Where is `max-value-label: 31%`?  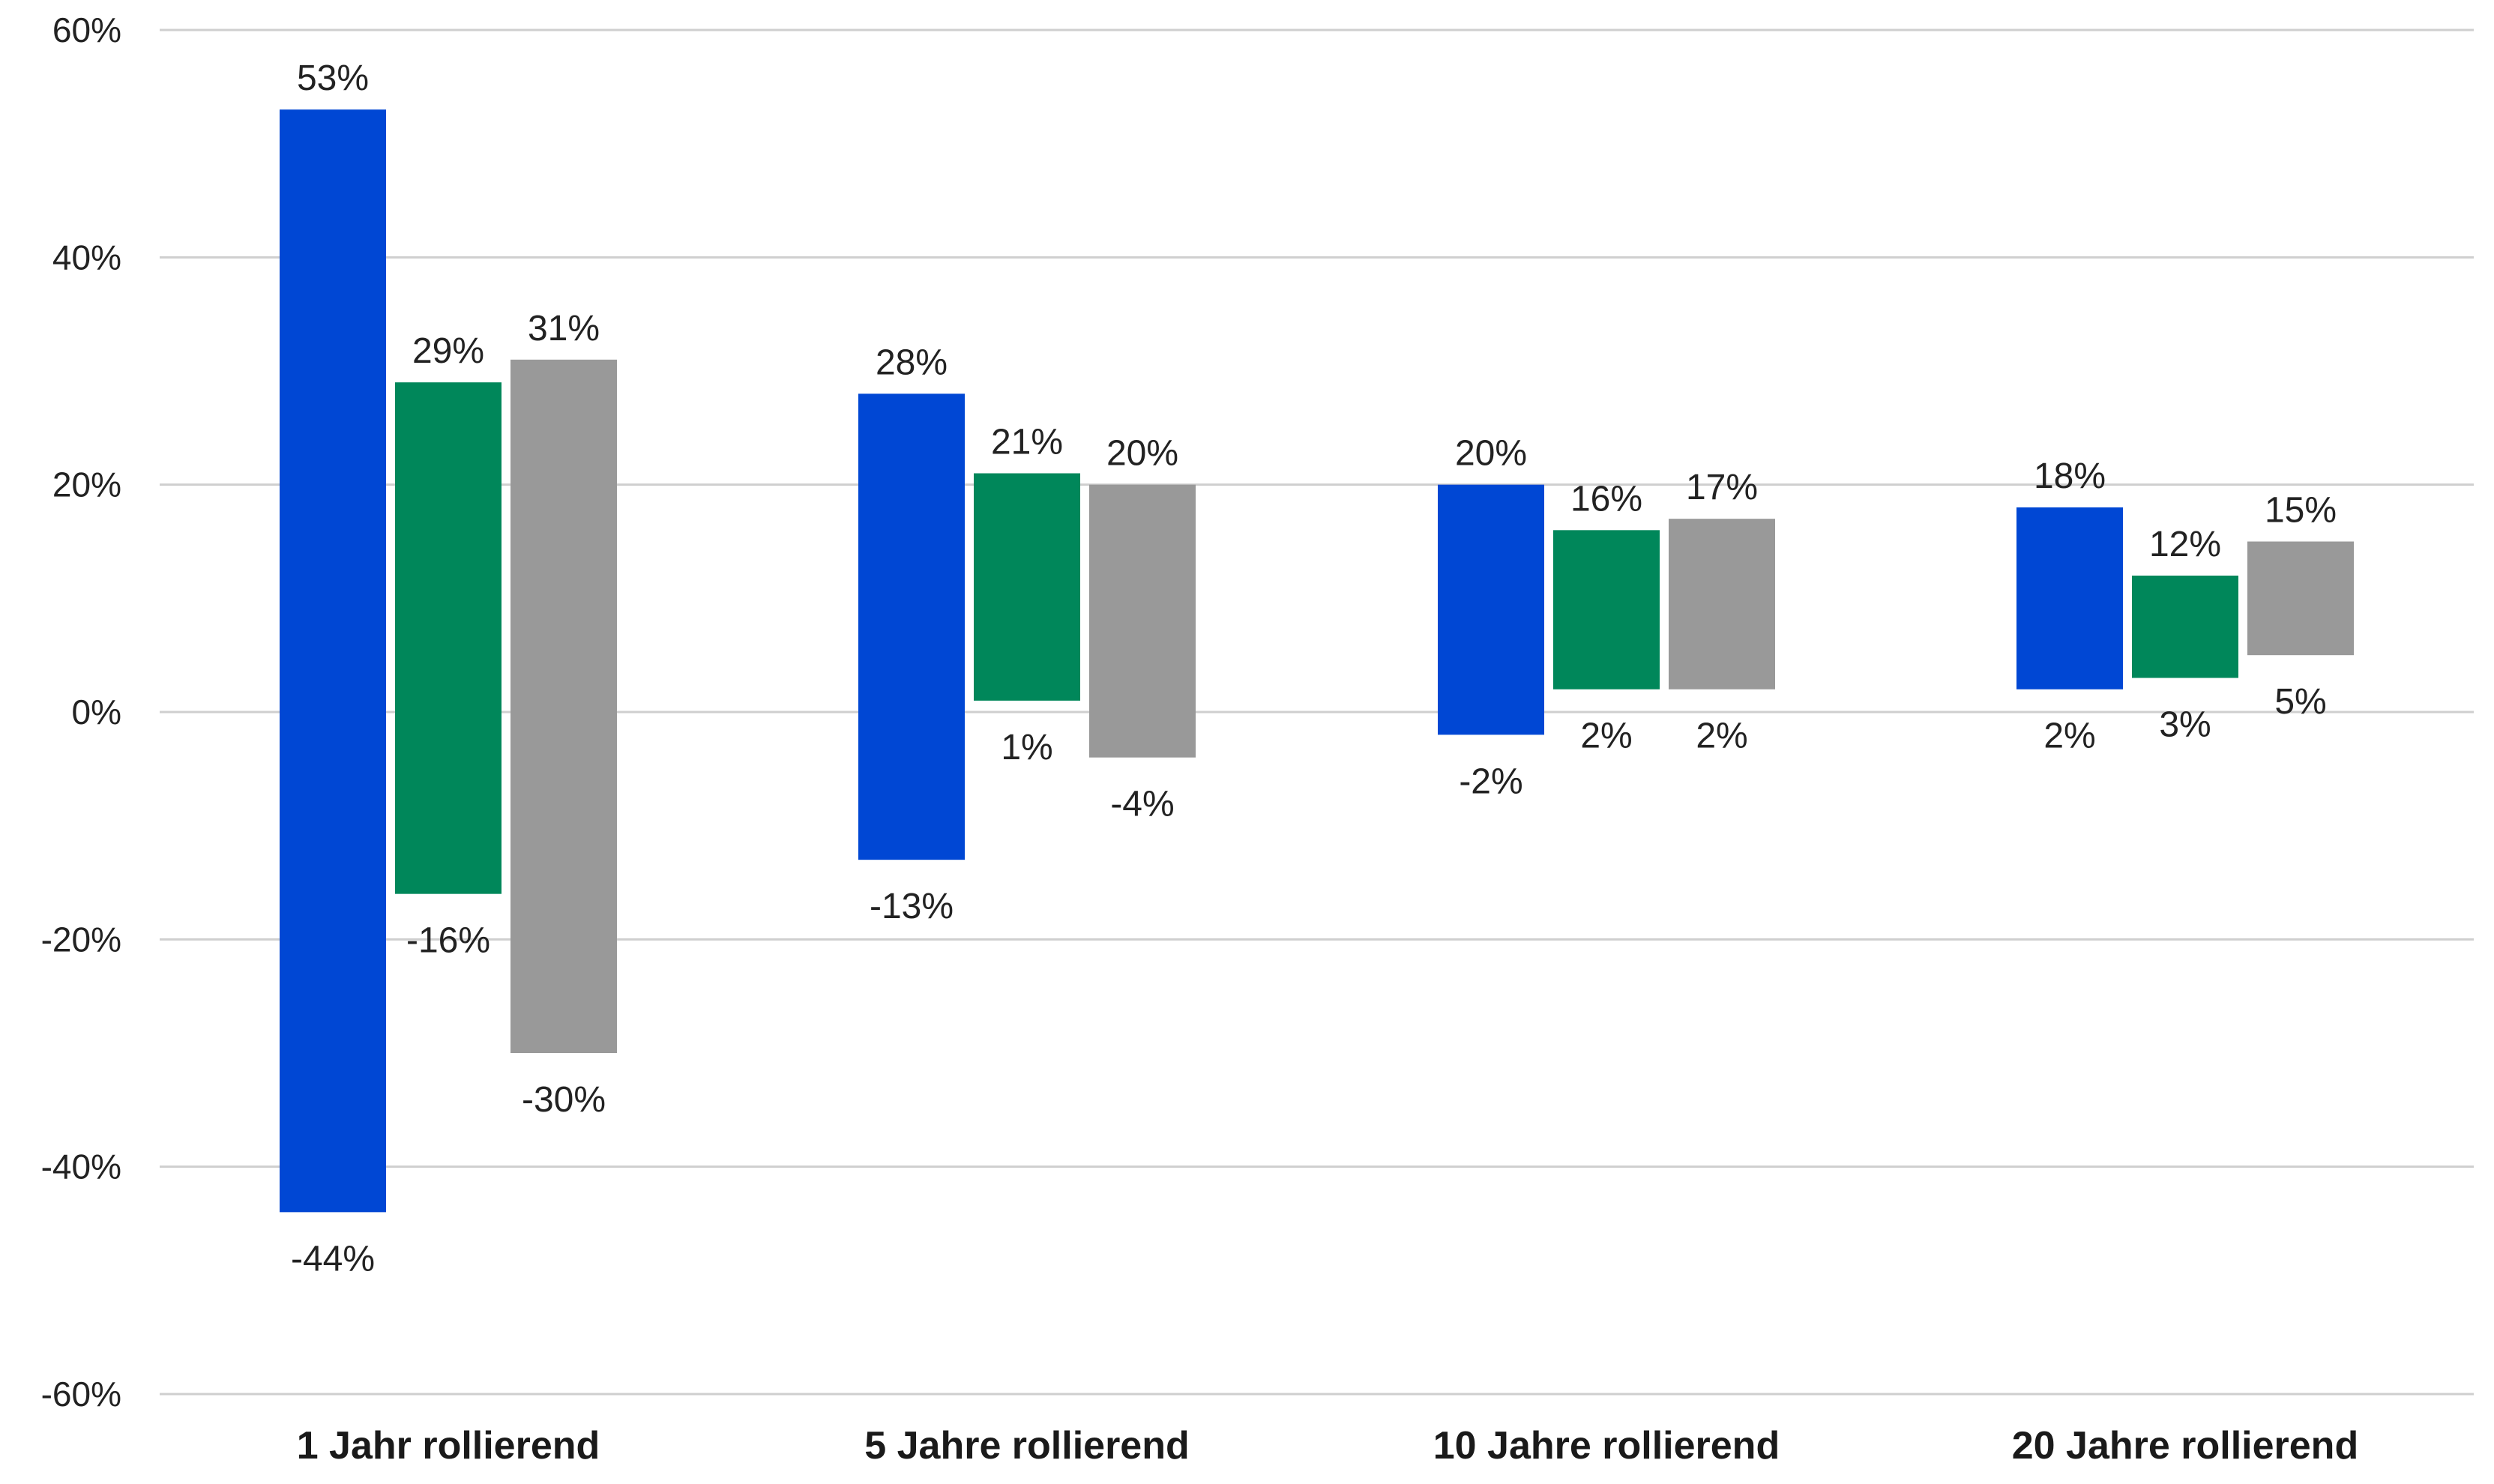
max-value-label: 31% is located at coordinates (564, 329).